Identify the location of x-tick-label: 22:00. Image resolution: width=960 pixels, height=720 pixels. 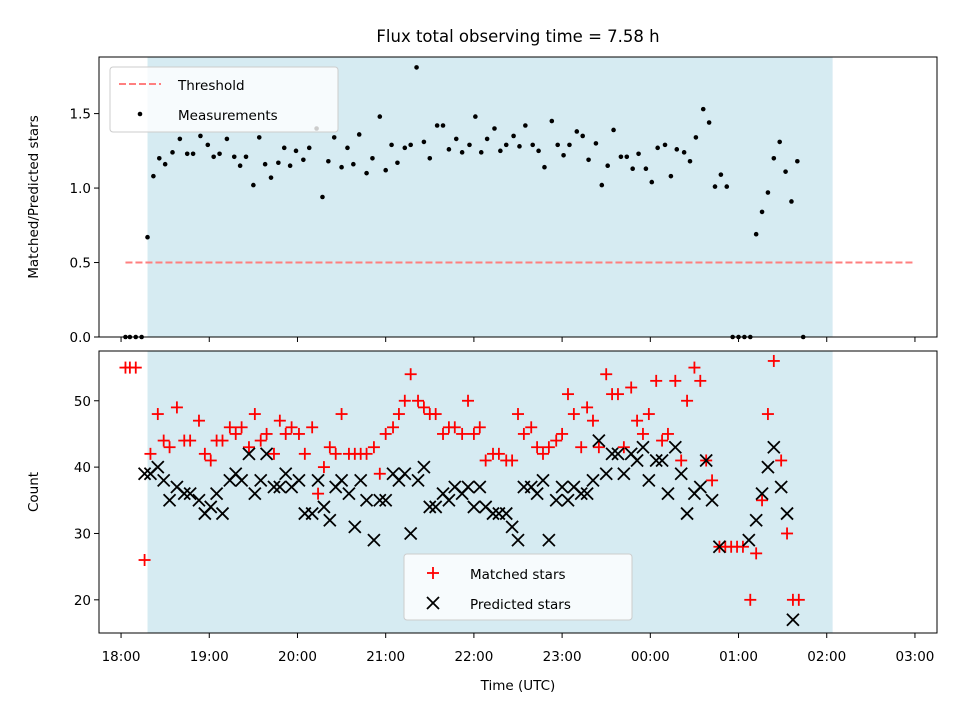
(473, 657).